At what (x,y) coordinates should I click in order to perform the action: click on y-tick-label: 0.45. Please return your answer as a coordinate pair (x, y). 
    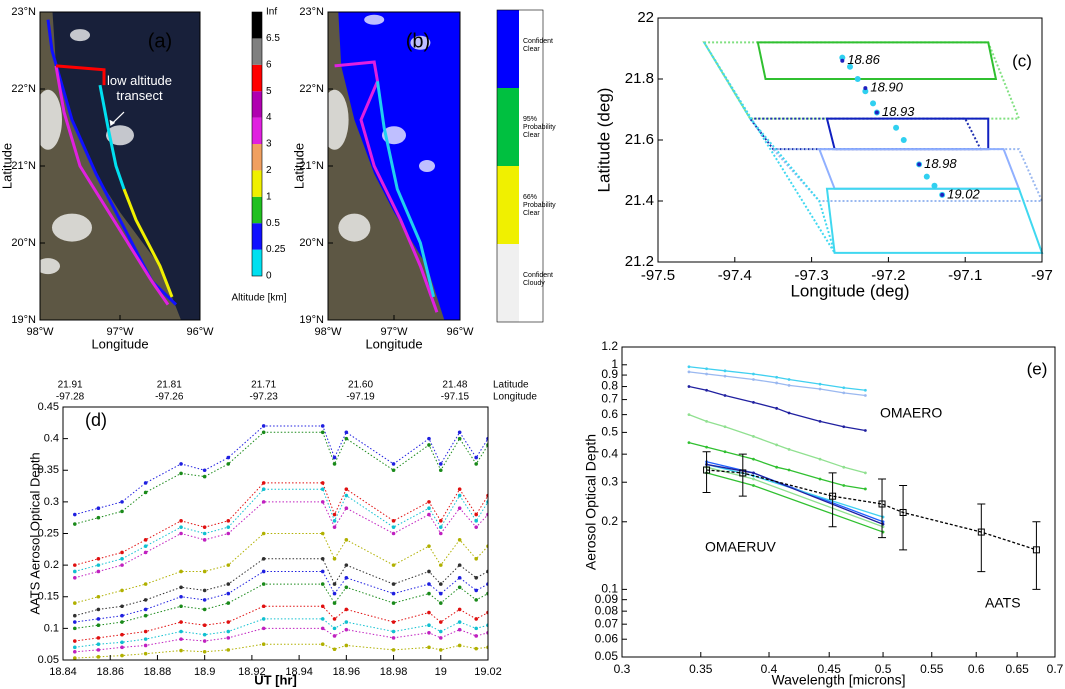
    Looking at the image, I should click on (48, 407).